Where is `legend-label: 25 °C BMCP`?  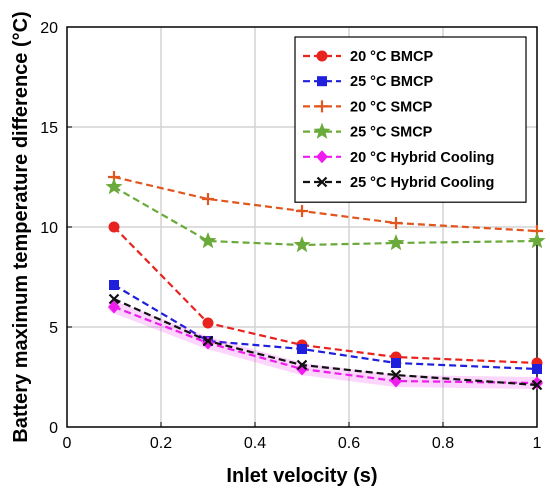 legend-label: 25 °C BMCP is located at coordinates (391, 82).